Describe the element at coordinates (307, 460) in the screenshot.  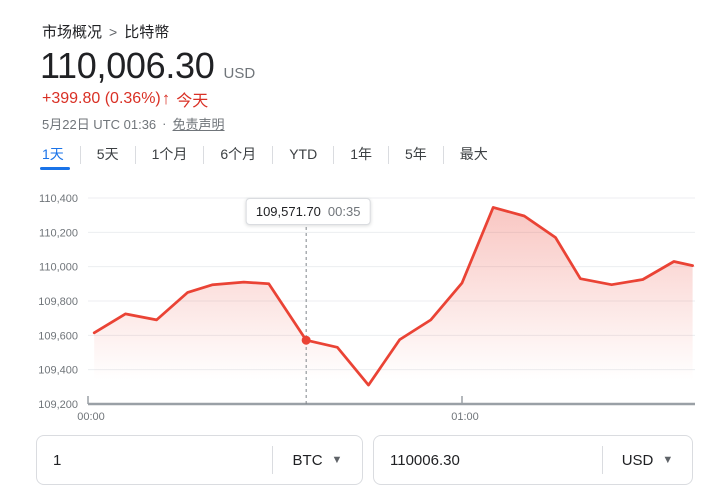
I see `from-currency-label: BTC` at that location.